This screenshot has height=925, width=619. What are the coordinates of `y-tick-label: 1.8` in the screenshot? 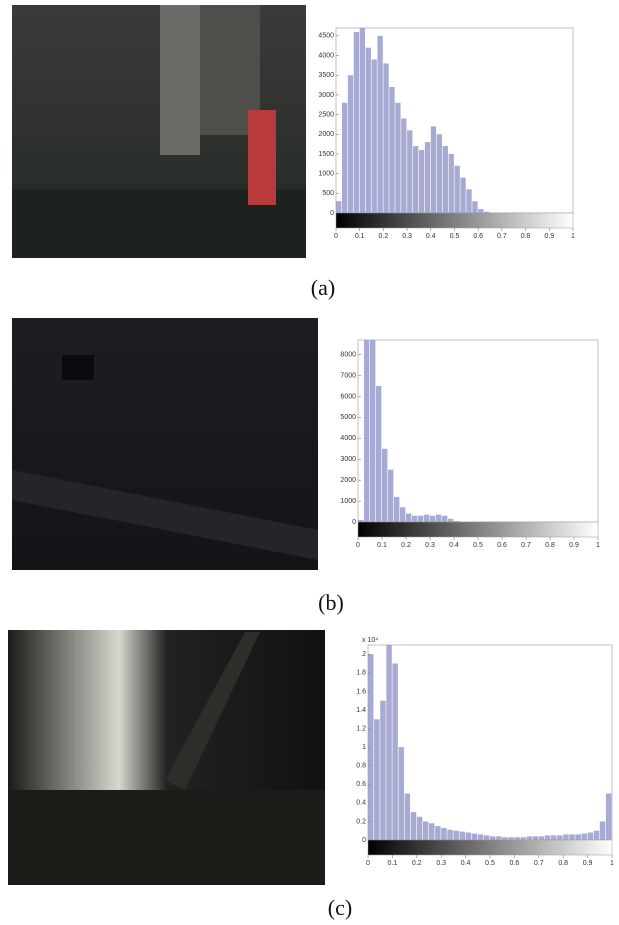 It's located at (361, 673).